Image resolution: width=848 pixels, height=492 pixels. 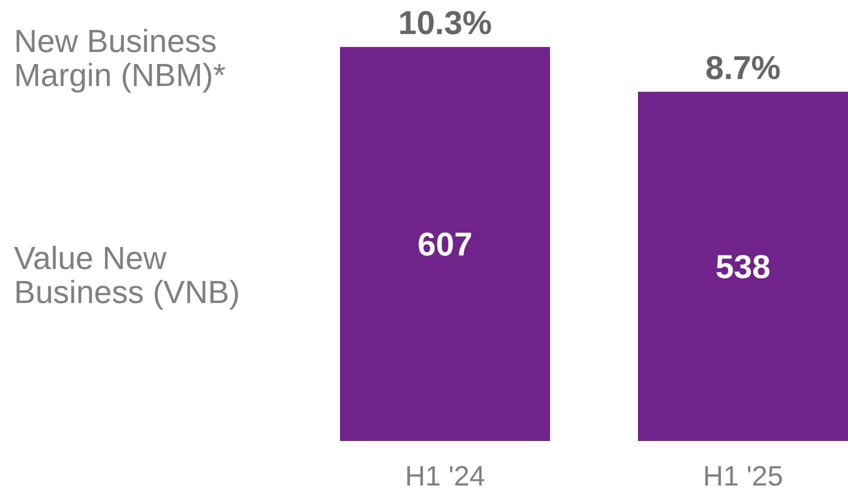 I want to click on data-label: 607, so click(x=445, y=244).